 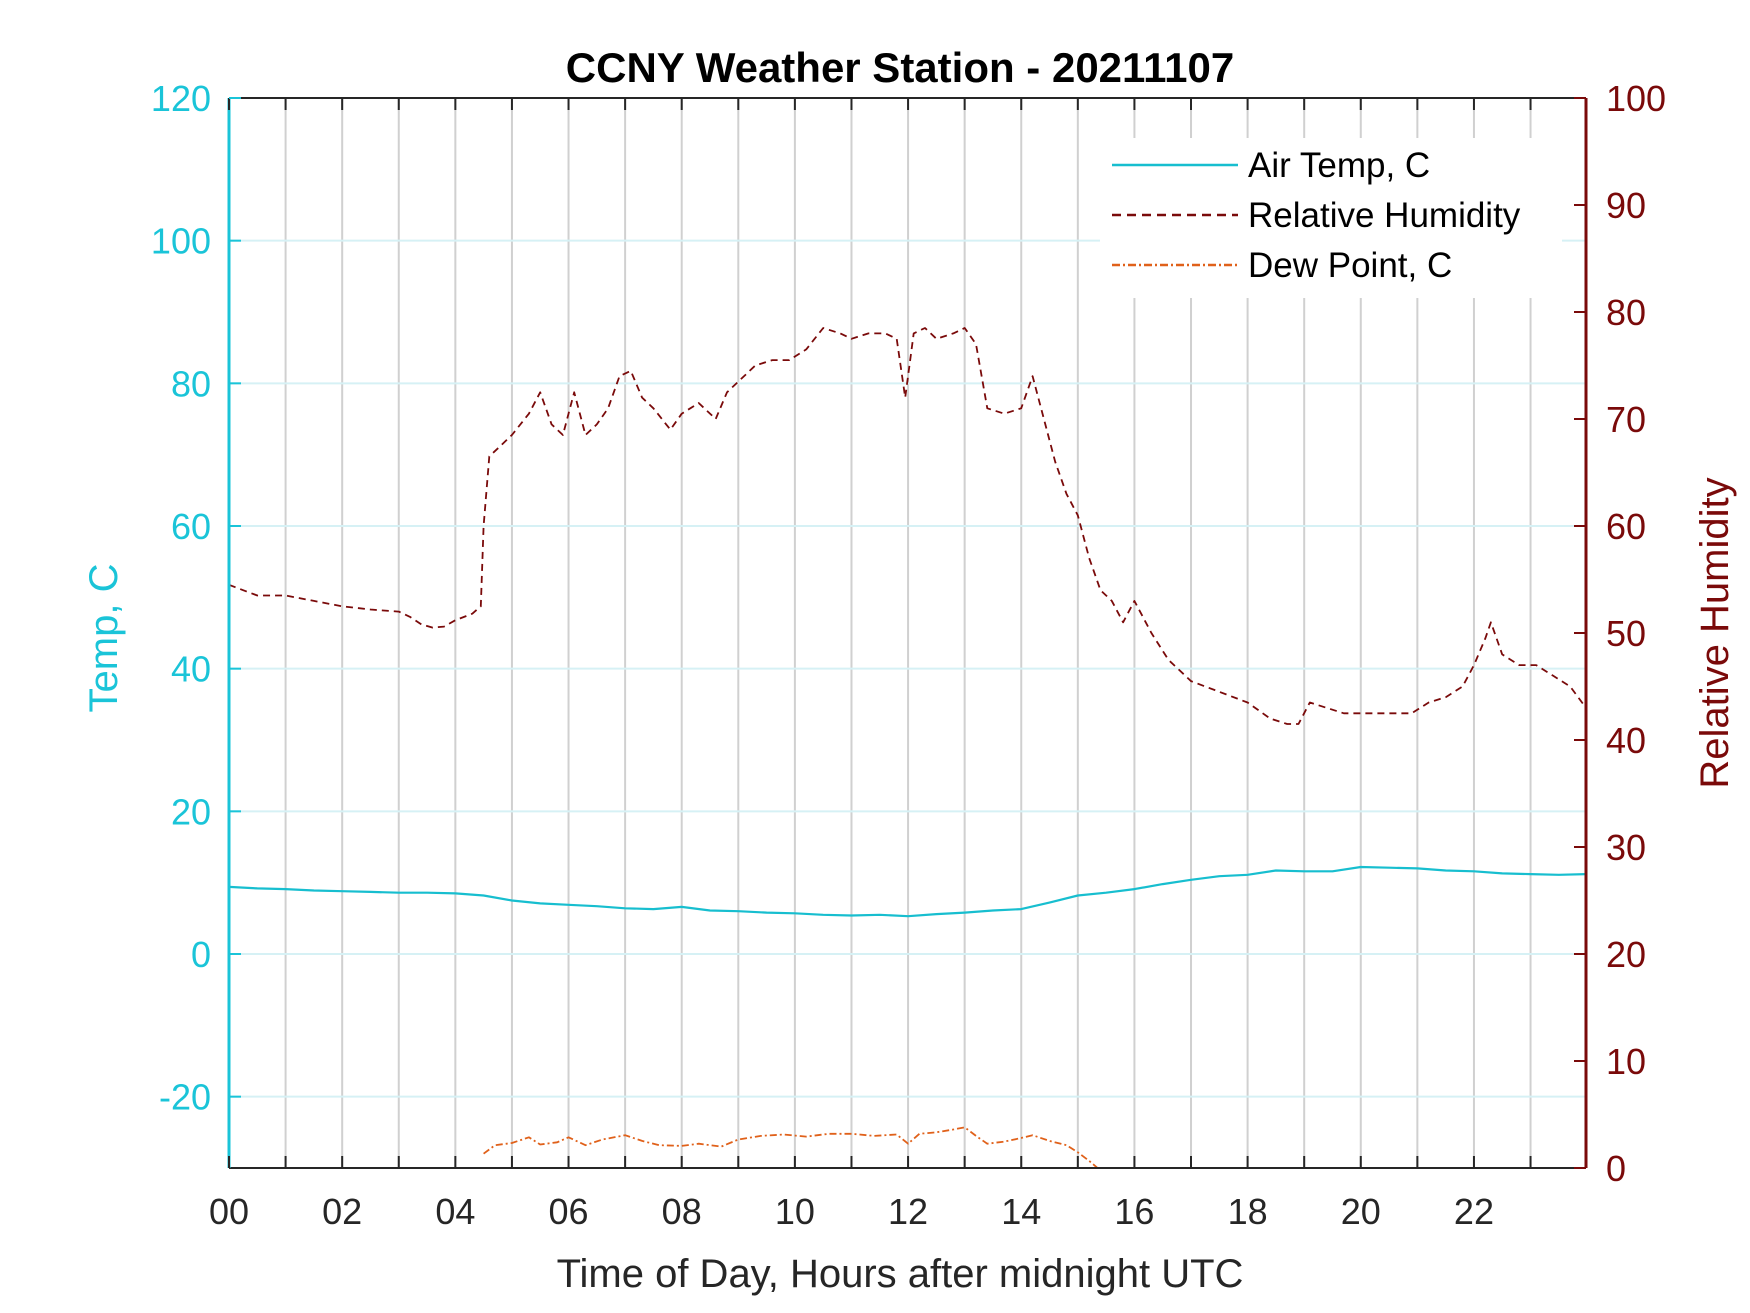 I want to click on x-tick-label: 10, so click(x=795, y=1211).